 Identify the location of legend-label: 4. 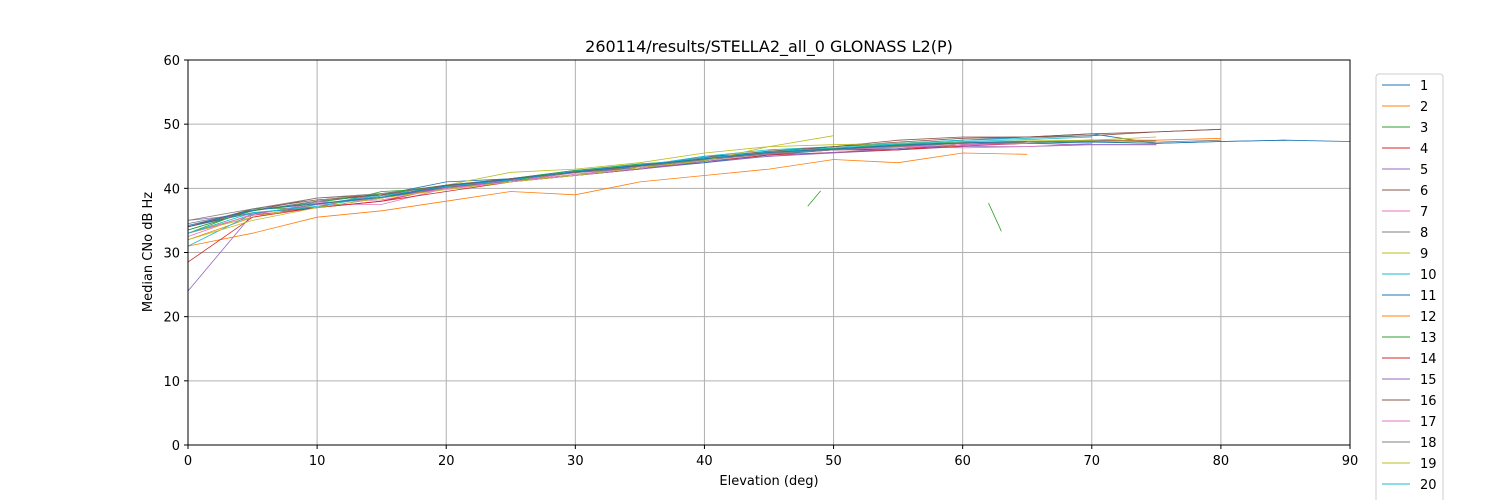
(1424, 149).